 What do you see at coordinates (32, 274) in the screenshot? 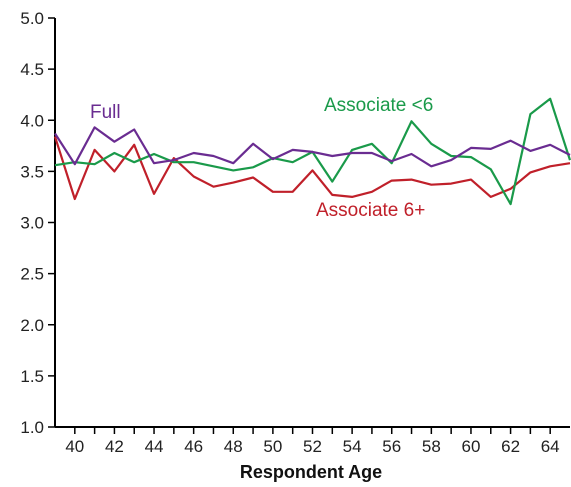
I see `y-tick-label: 2.5` at bounding box center [32, 274].